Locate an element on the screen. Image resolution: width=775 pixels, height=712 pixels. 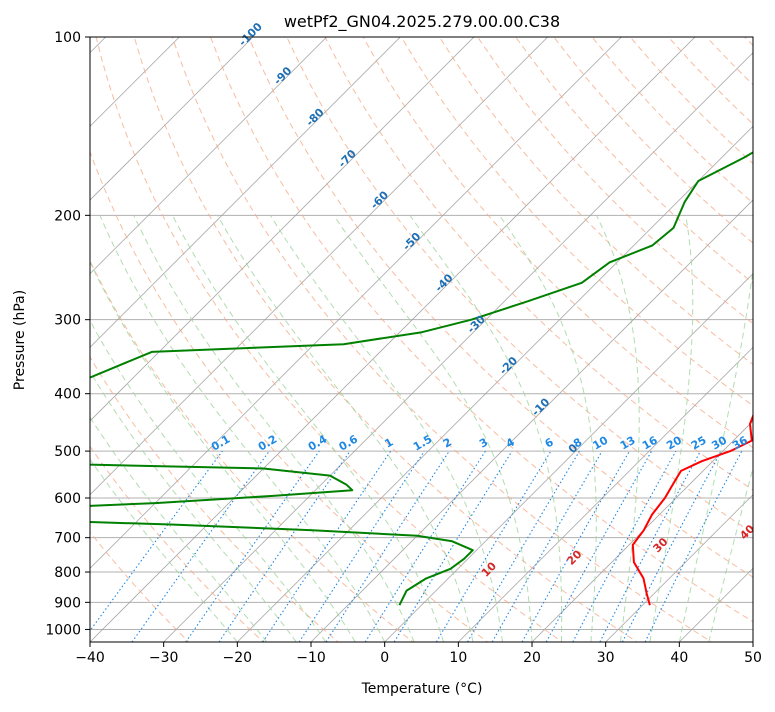
x-tick-label: −40 is located at coordinates (90, 658).